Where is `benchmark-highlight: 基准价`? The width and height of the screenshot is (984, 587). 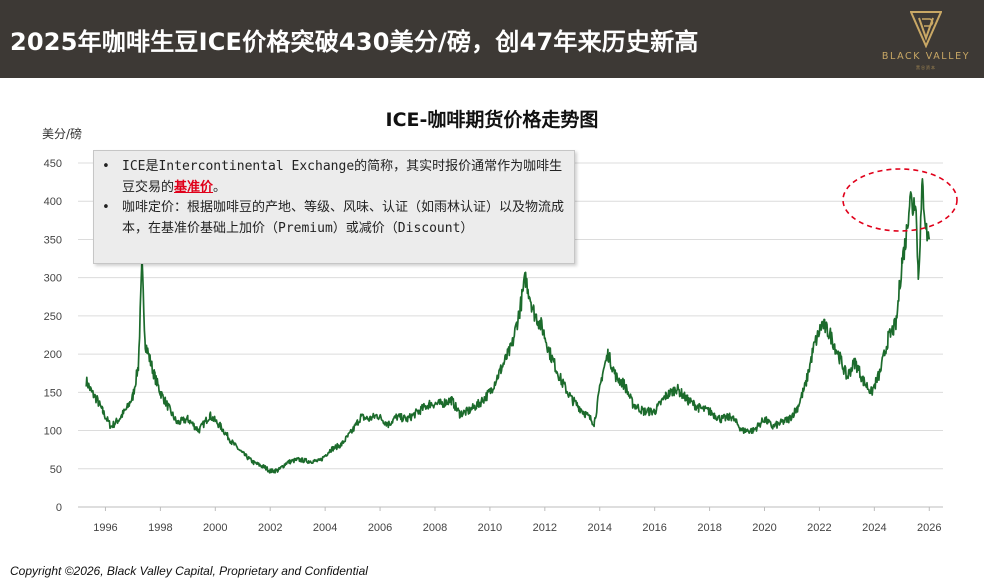
benchmark-highlight: 基准价 is located at coordinates (194, 187).